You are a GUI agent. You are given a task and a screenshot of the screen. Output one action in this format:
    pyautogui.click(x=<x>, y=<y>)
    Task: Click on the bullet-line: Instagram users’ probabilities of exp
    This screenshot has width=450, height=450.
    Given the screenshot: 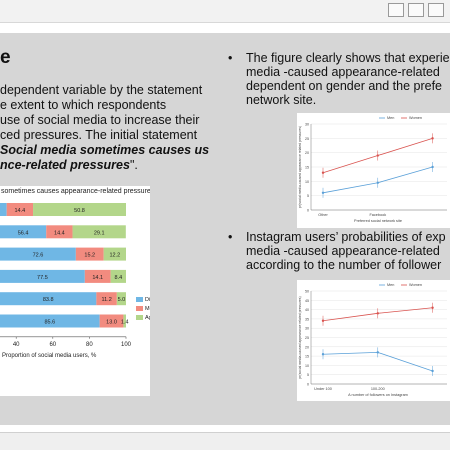 What is the action you would take?
    pyautogui.click(x=346, y=237)
    